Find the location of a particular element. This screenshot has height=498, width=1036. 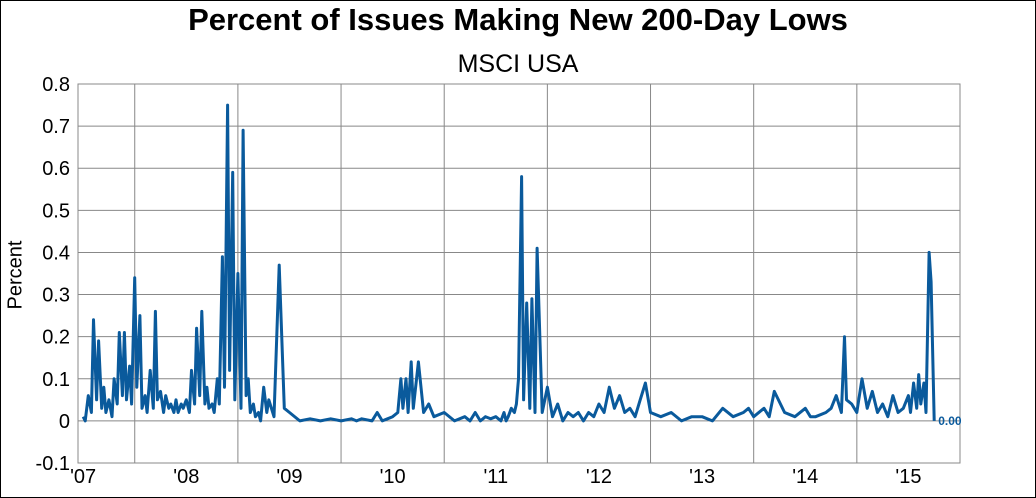

x-tick-label: '09 is located at coordinates (289, 477).